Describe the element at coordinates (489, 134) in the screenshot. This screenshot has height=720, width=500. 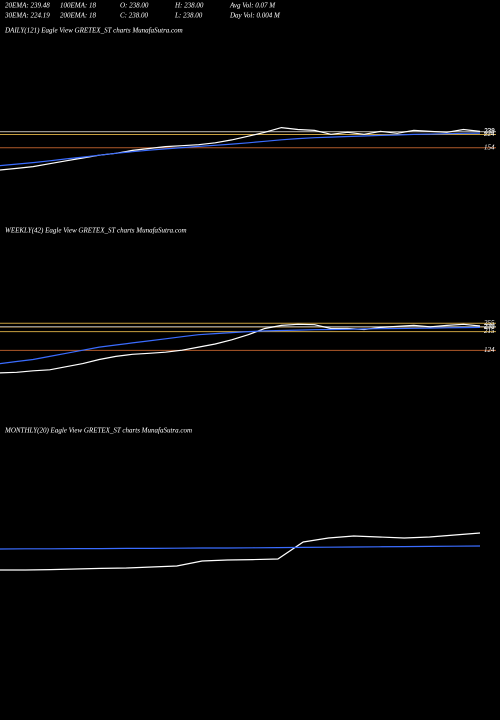
I see `level-label: 224` at that location.